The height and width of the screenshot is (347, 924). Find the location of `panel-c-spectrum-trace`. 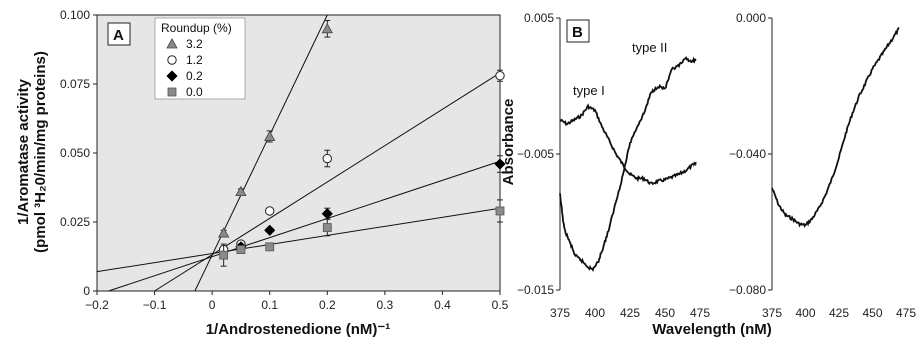

panel-c-spectrum-trace is located at coordinates (835, 127).